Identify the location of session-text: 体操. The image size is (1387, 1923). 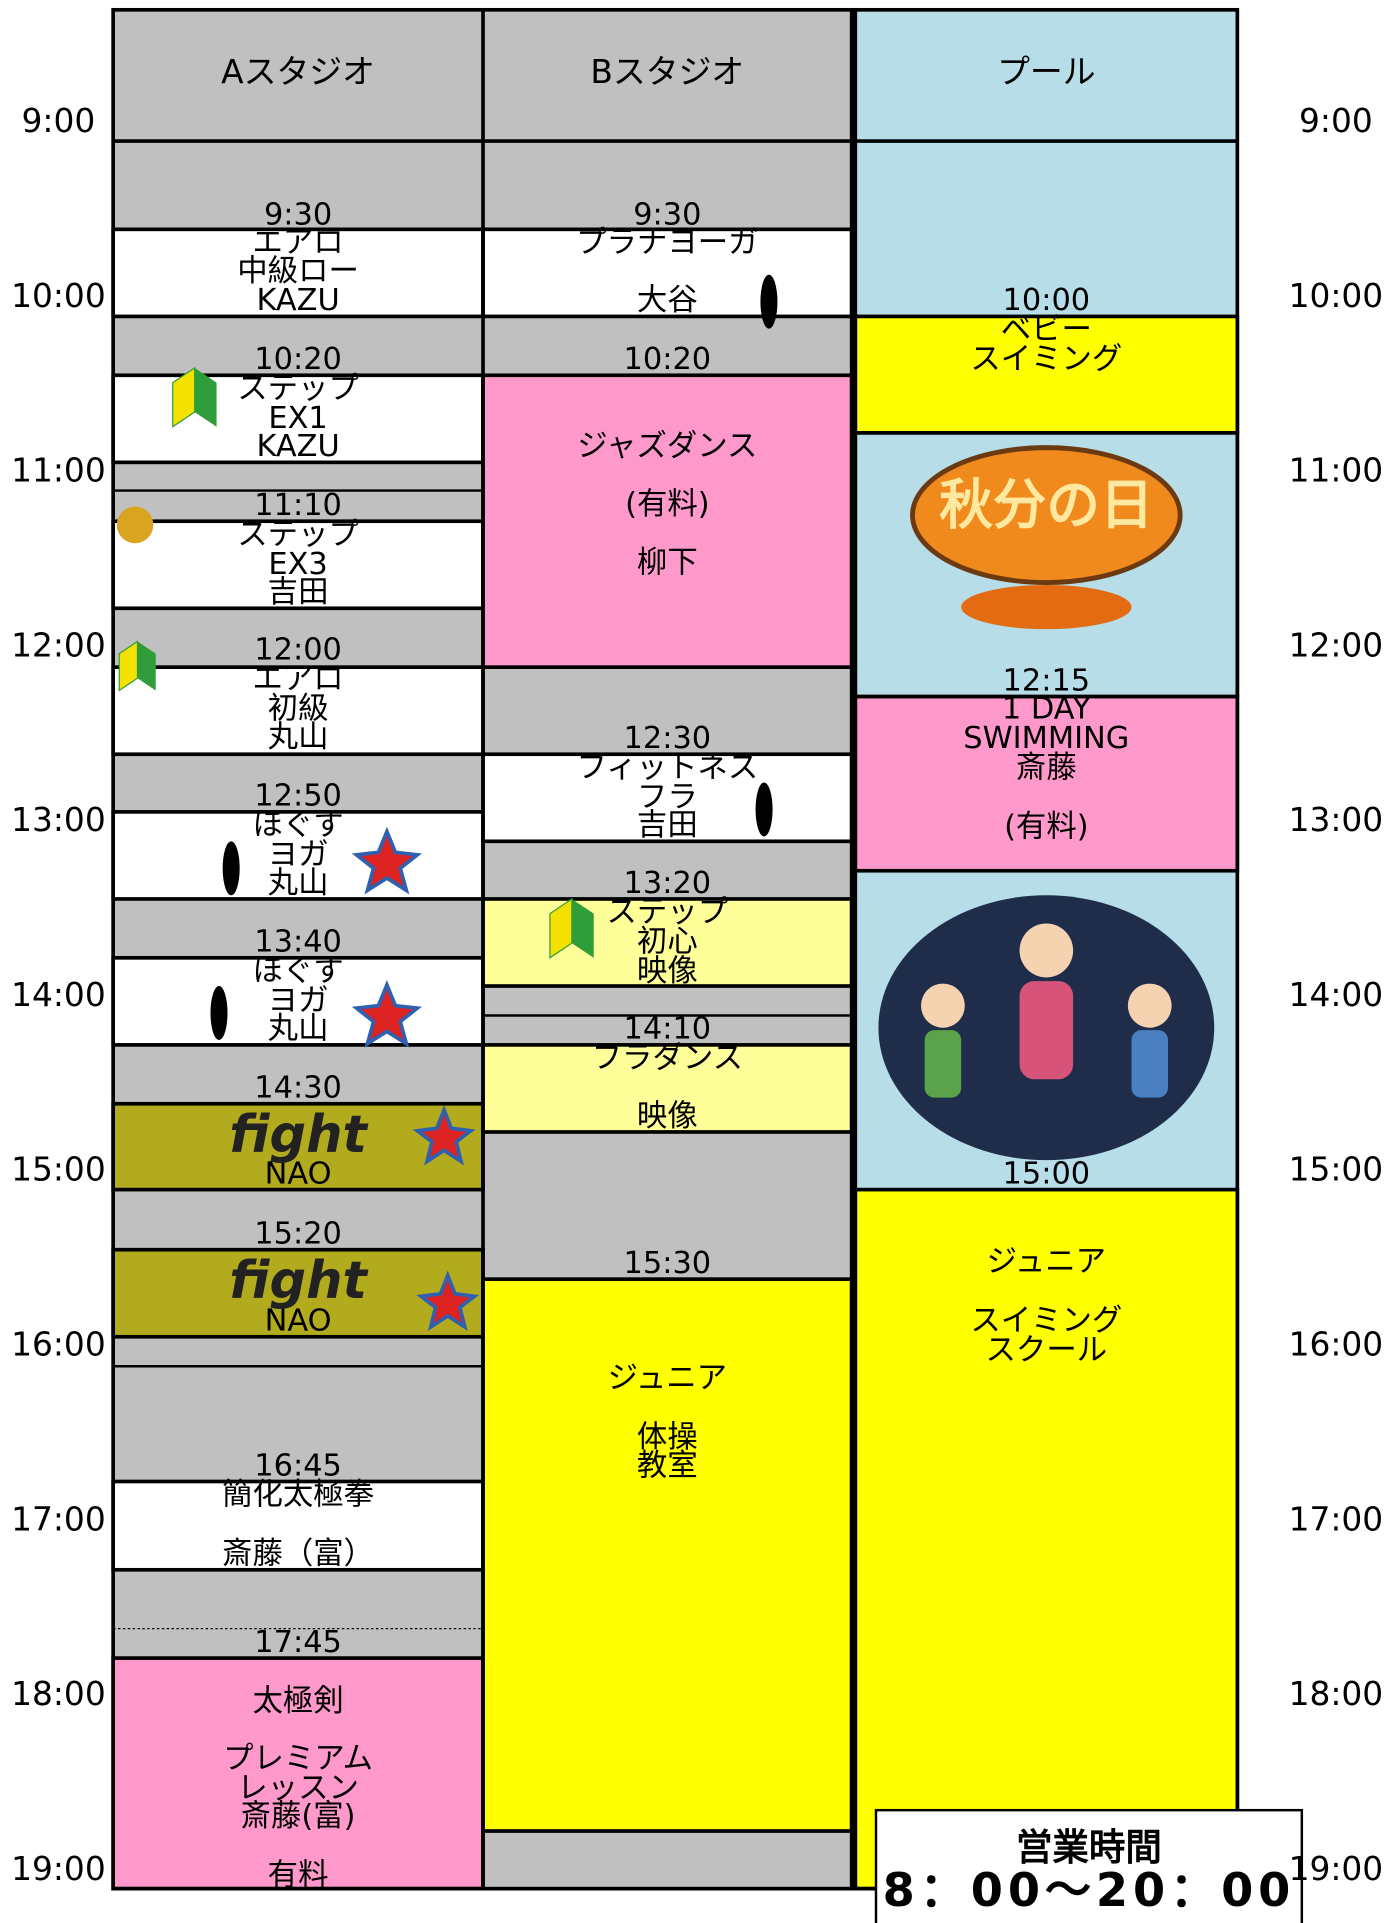
(667, 1437).